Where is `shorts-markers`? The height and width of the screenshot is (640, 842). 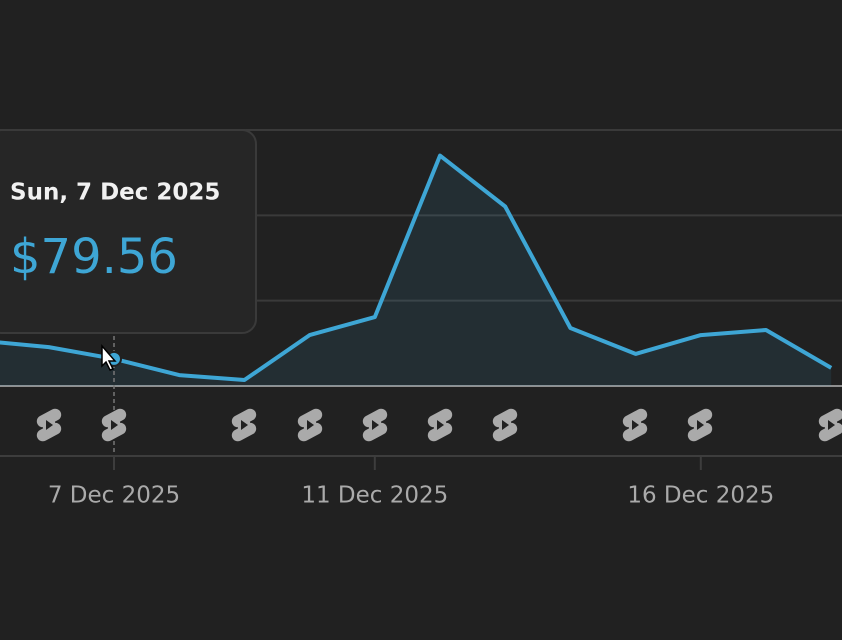 shorts-markers is located at coordinates (438, 425).